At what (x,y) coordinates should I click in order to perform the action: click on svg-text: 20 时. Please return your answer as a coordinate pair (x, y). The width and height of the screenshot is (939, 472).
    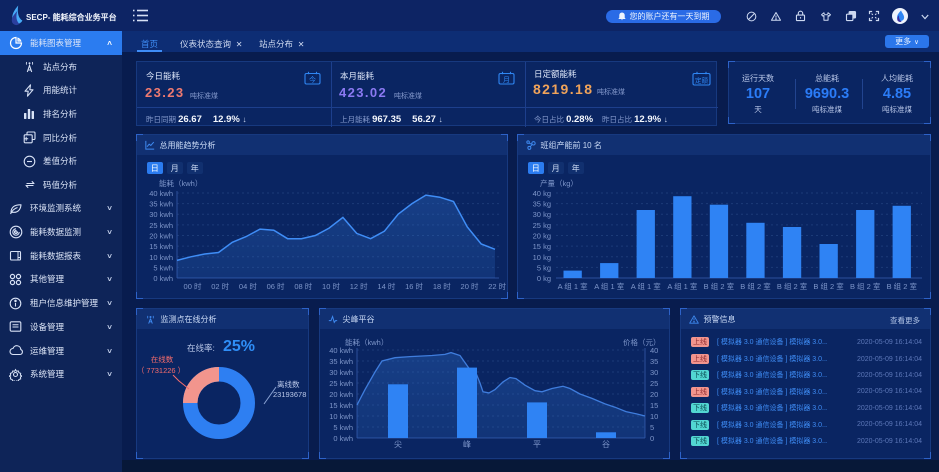
    Looking at the image, I should click on (470, 286).